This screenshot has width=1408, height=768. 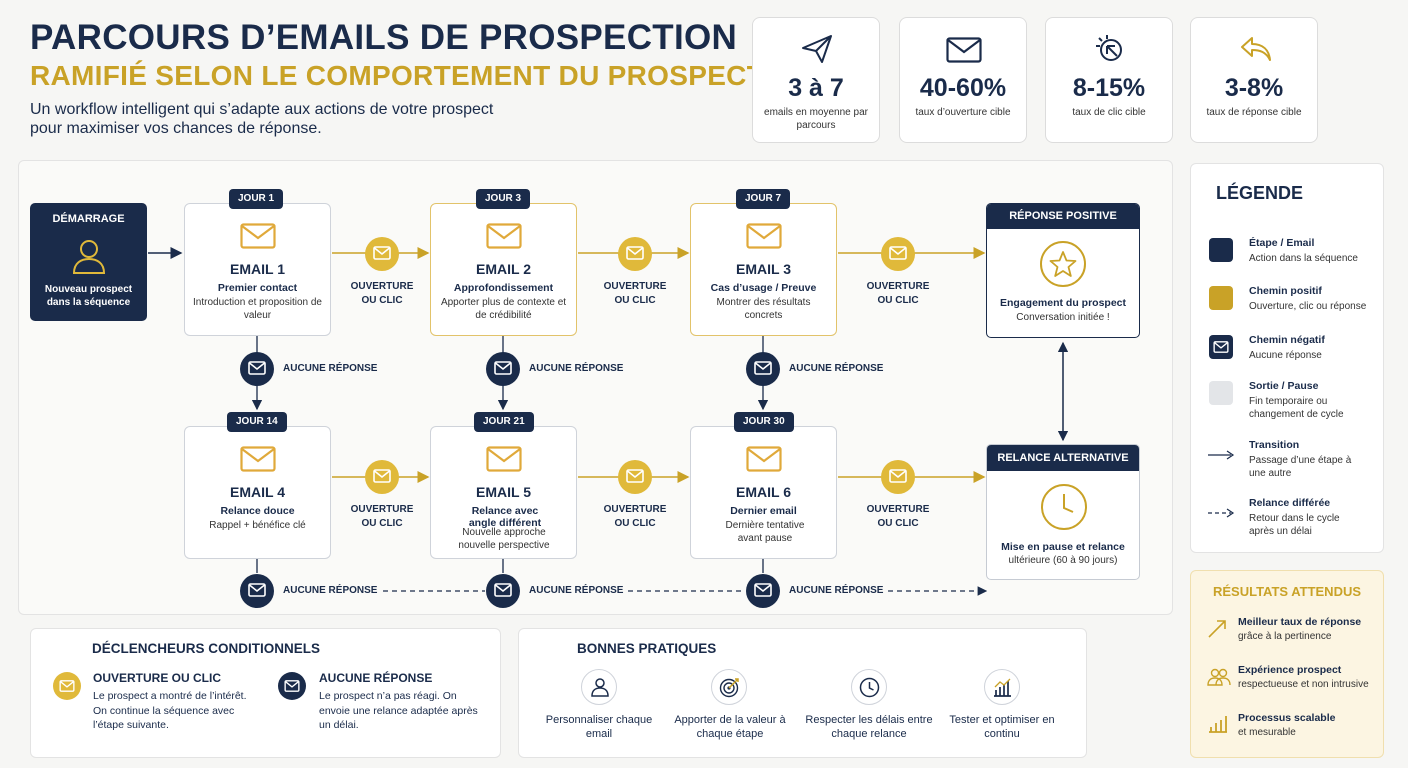 I want to click on stat-value: 3-8%, so click(x=1254, y=88).